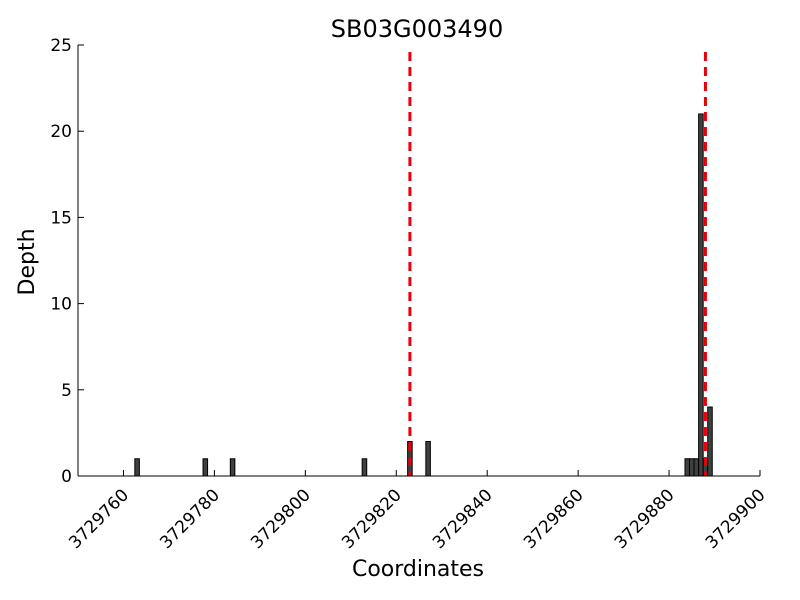  Describe the element at coordinates (99, 519) in the screenshot. I see `x-tick-label-3729760: 3729760` at that location.